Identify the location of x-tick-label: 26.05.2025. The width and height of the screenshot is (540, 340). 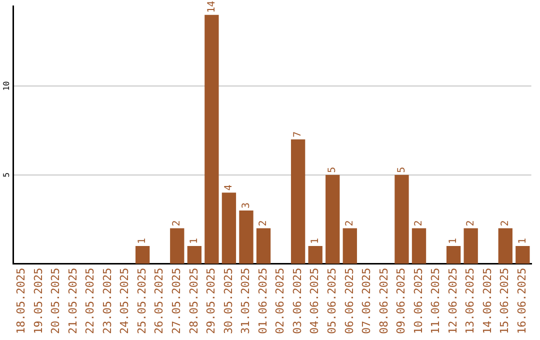
(159, 301).